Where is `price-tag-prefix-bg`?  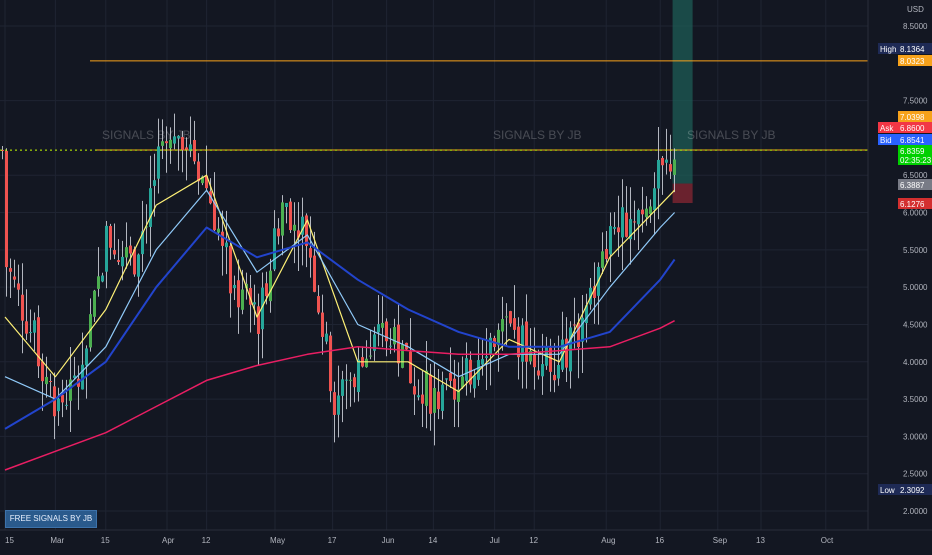
price-tag-prefix-bg is located at coordinates (888, 489).